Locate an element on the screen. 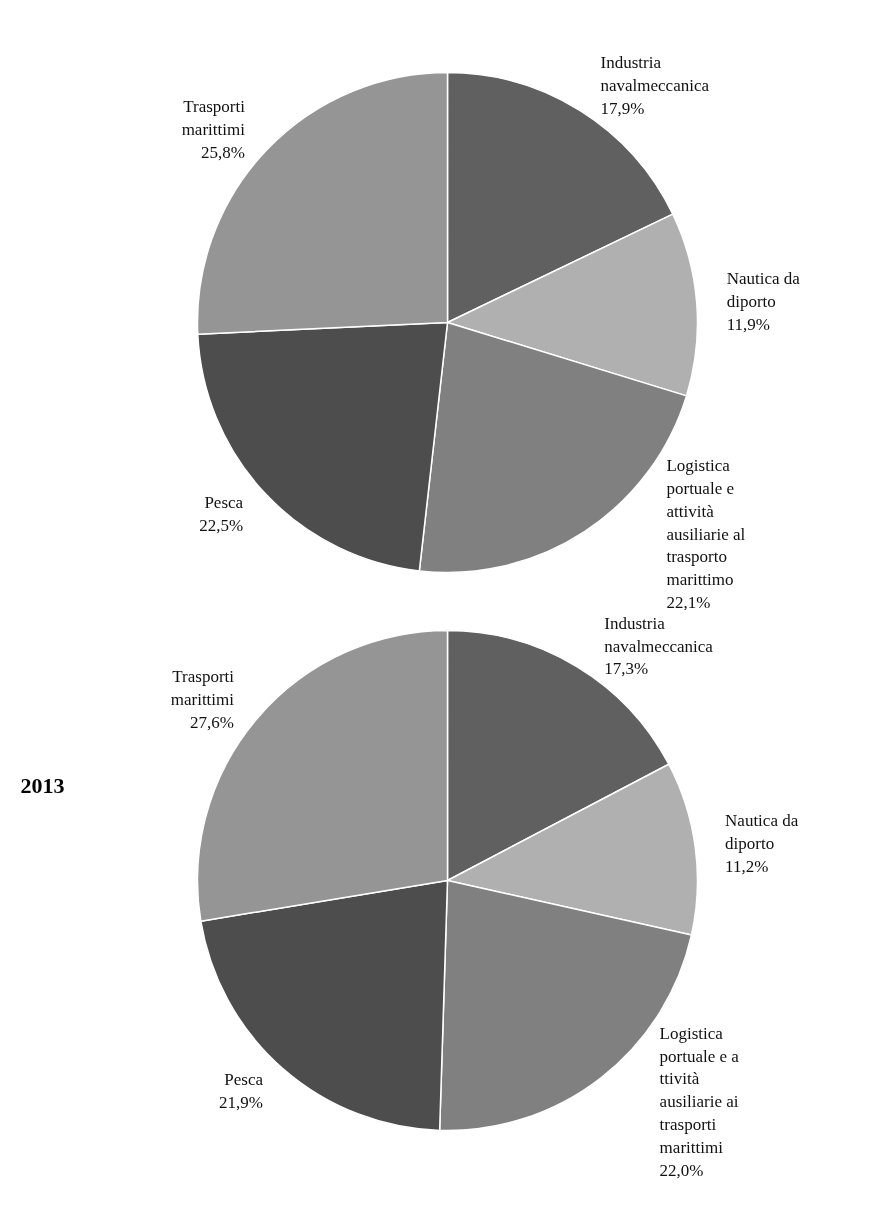 The width and height of the screenshot is (869, 1223). data-label: 22,0% is located at coordinates (681, 1170).